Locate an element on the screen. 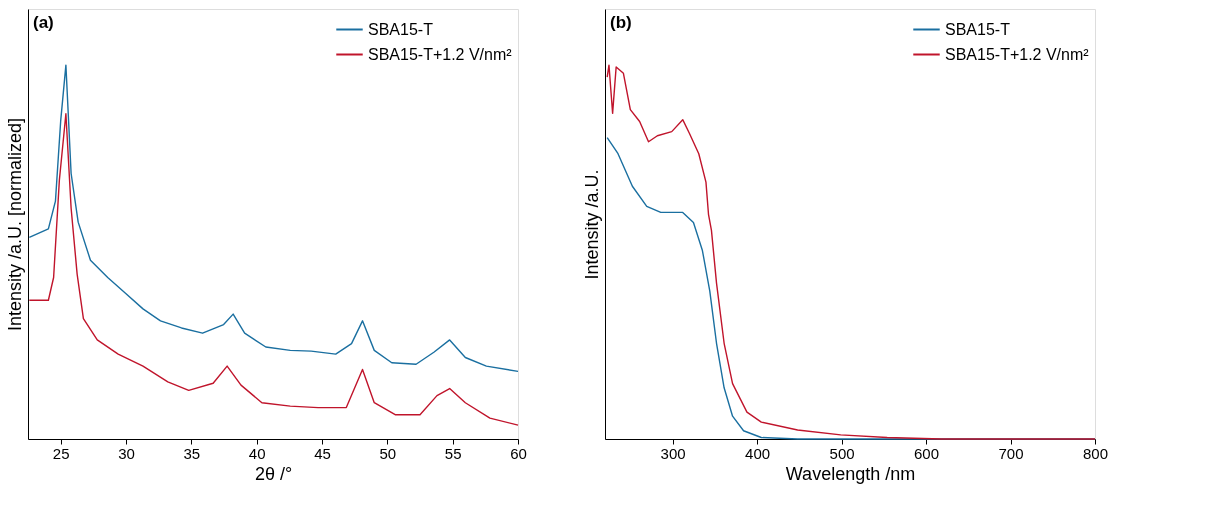 The height and width of the screenshot is (513, 1215). x-axis-title: 2θ /° is located at coordinates (273, 473).